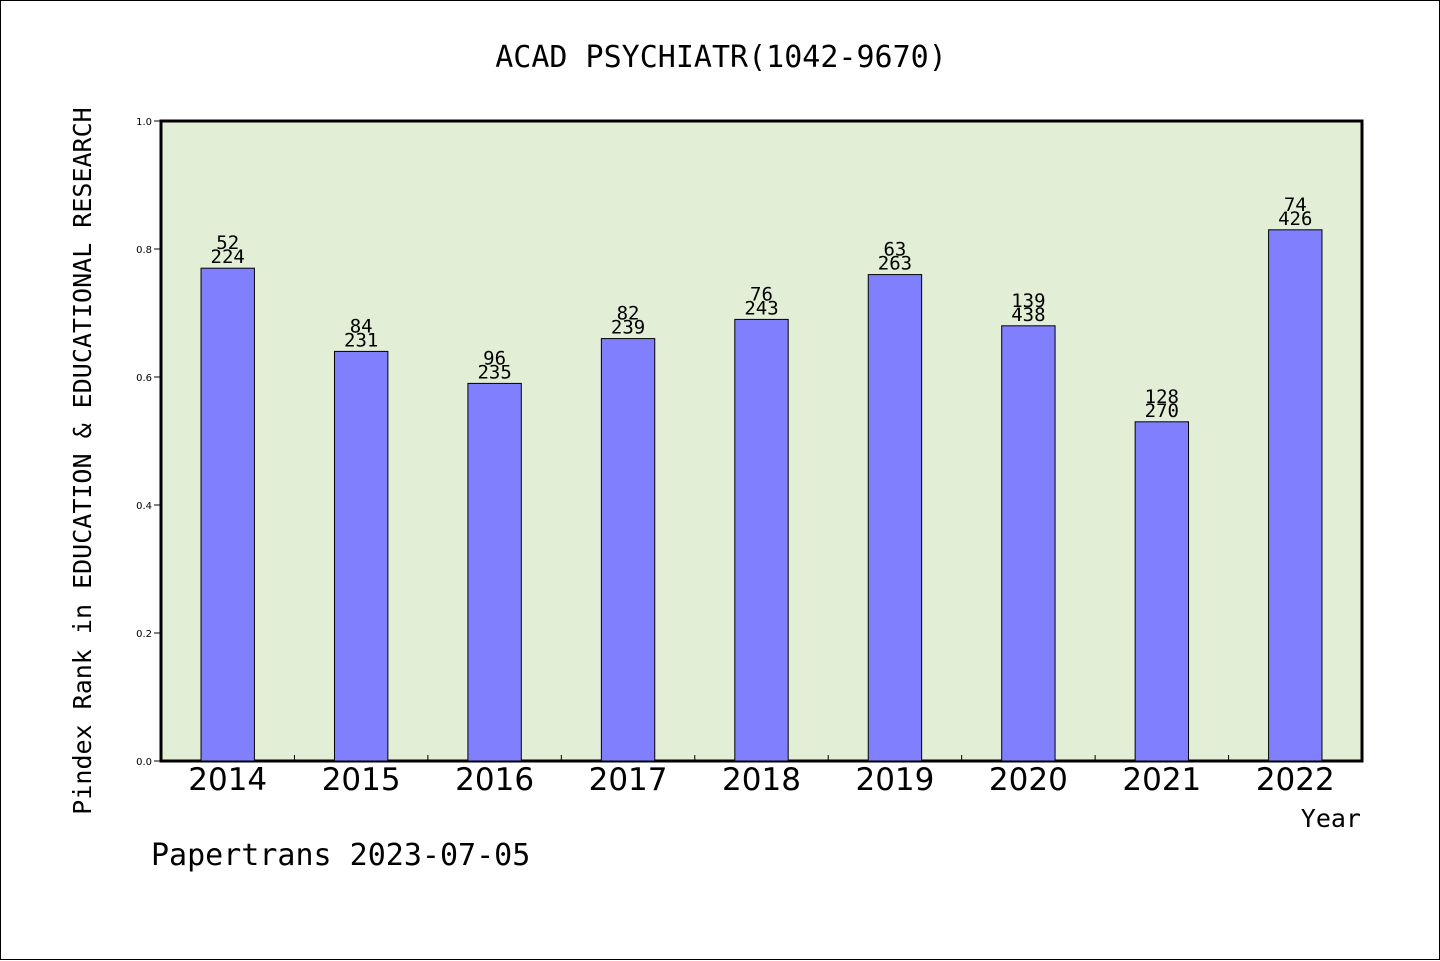 This screenshot has width=1440, height=961. Describe the element at coordinates (227, 243) in the screenshot. I see `bar-rank-label: 52` at that location.